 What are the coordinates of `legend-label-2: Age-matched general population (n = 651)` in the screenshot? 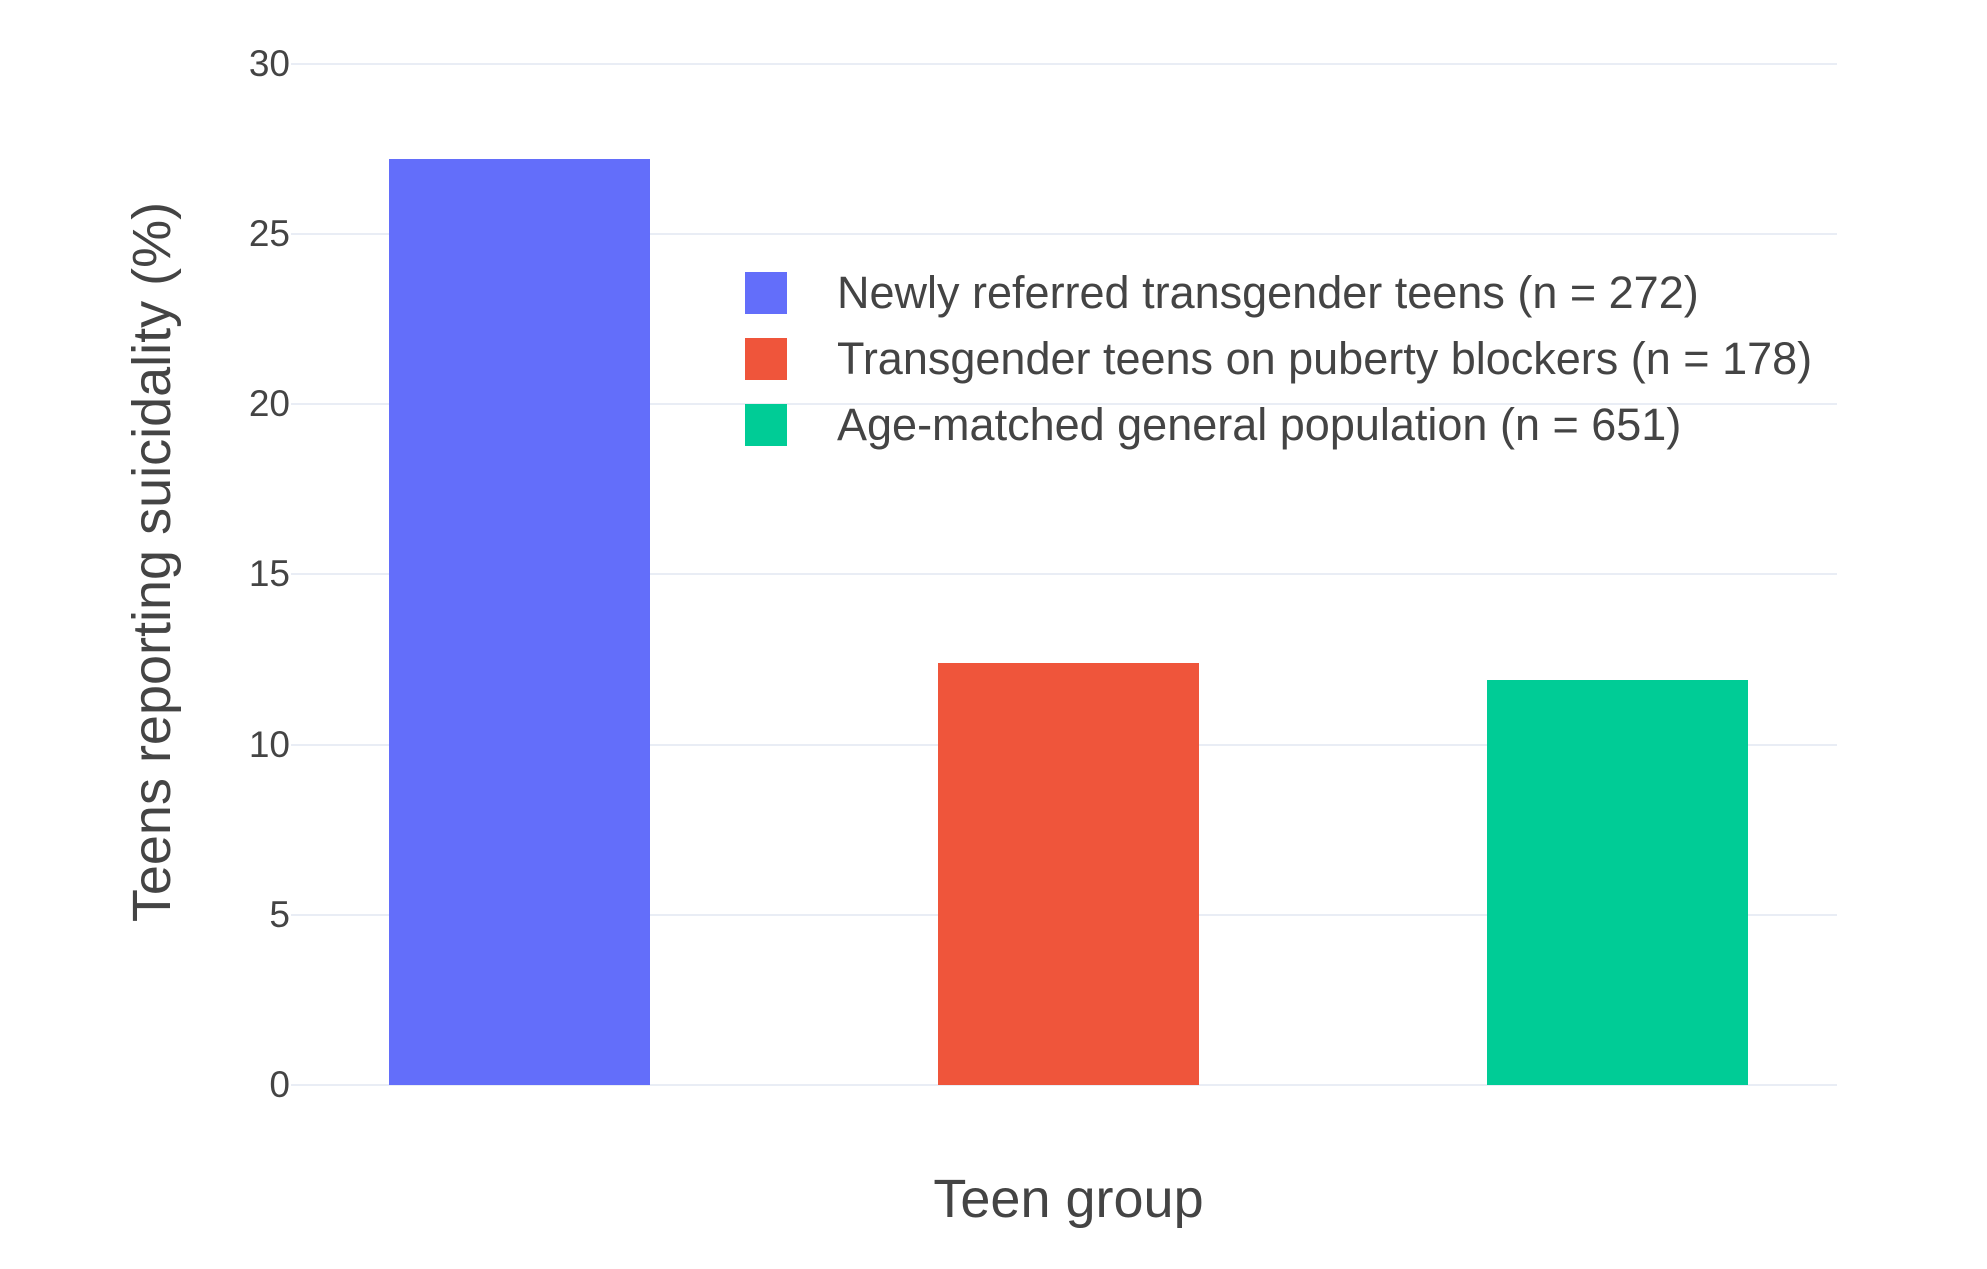 It's located at (1259, 424).